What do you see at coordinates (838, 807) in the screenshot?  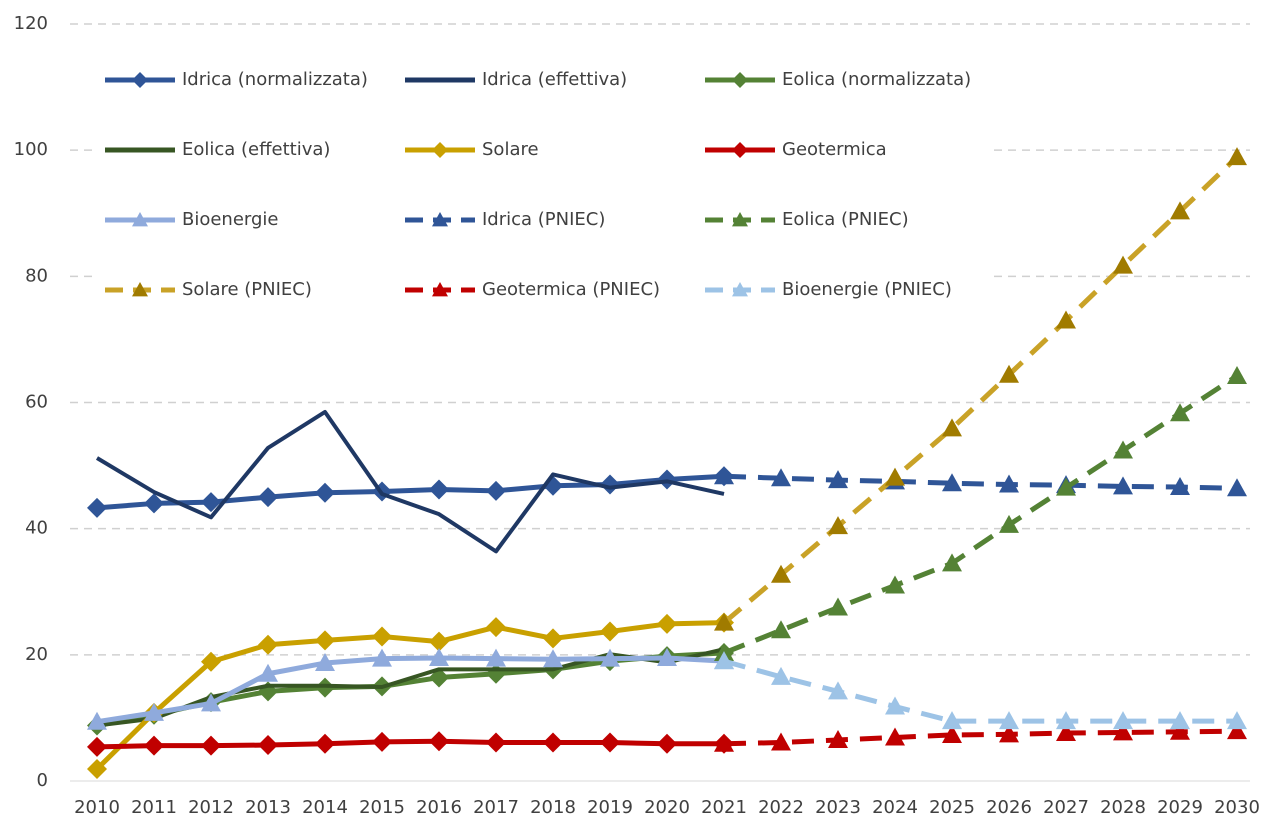 I see `x-tick-label: 2023` at bounding box center [838, 807].